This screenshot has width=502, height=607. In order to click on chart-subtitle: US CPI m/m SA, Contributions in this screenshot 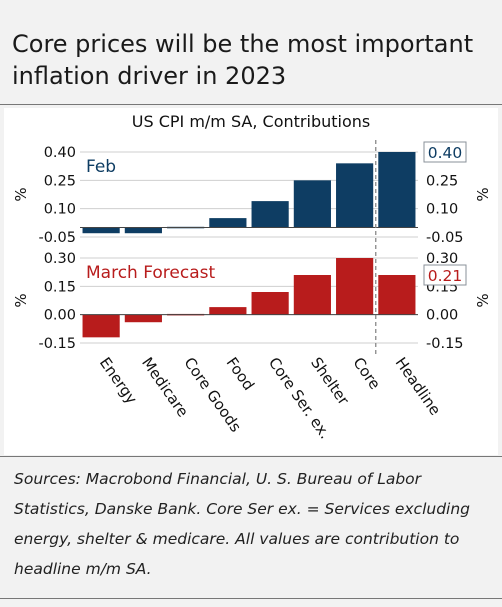, I will do `click(251, 121)`.